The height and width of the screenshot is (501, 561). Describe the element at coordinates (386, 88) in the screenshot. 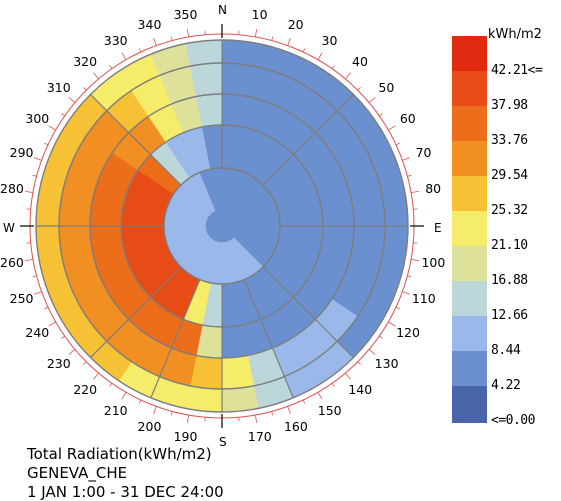

I see `azimuth-label: 50` at that location.